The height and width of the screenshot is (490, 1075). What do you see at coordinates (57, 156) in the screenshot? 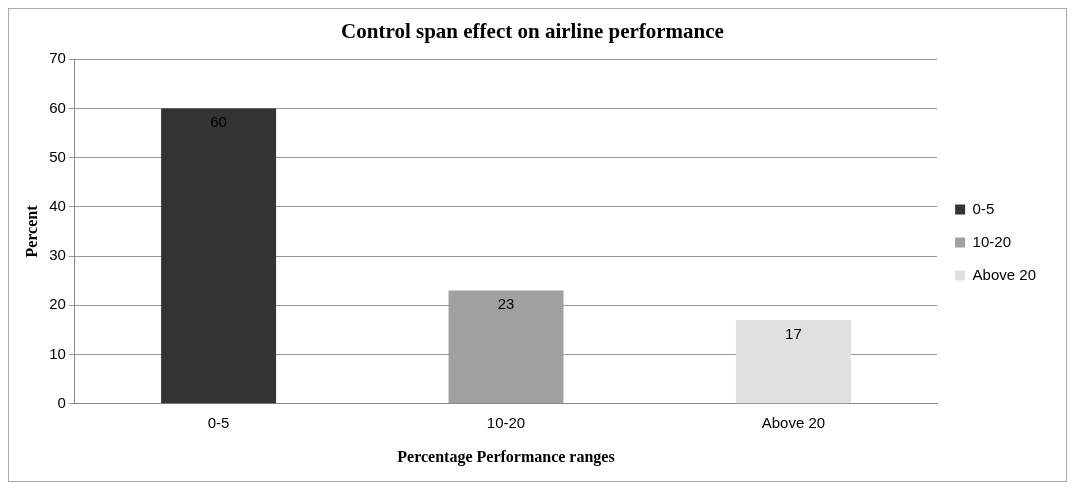
I see `y-tick-label: 50` at bounding box center [57, 156].